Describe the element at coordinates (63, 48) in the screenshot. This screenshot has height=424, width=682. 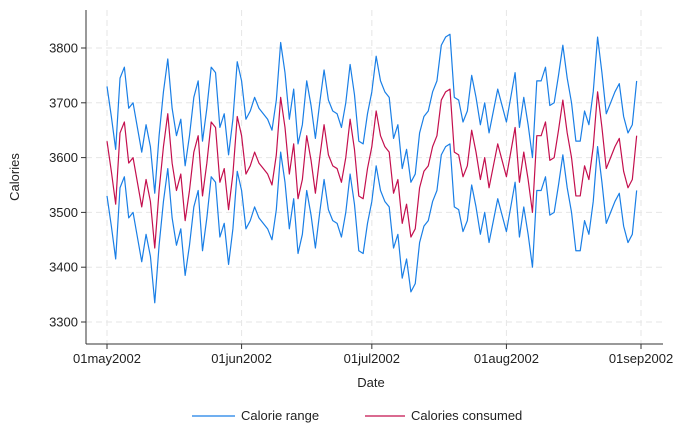
I see `y-tick-label: 3800` at that location.